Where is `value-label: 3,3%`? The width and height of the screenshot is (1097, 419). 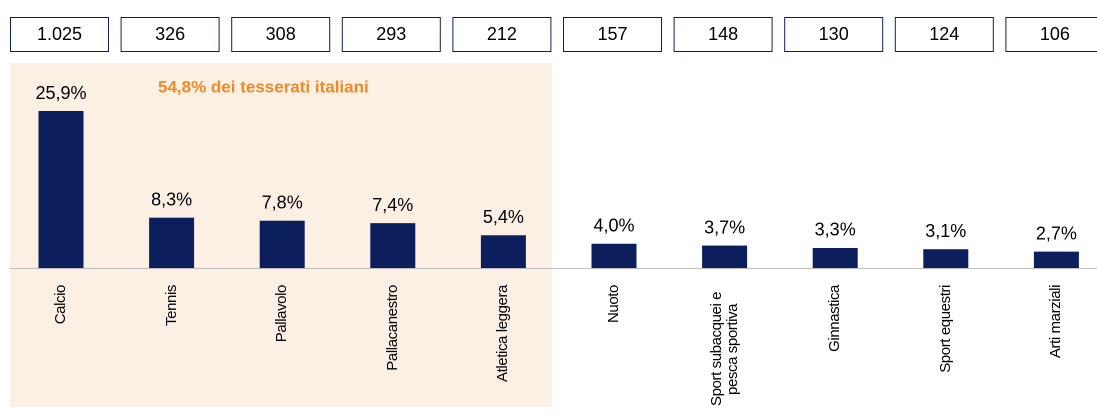
value-label: 3,3% is located at coordinates (835, 230).